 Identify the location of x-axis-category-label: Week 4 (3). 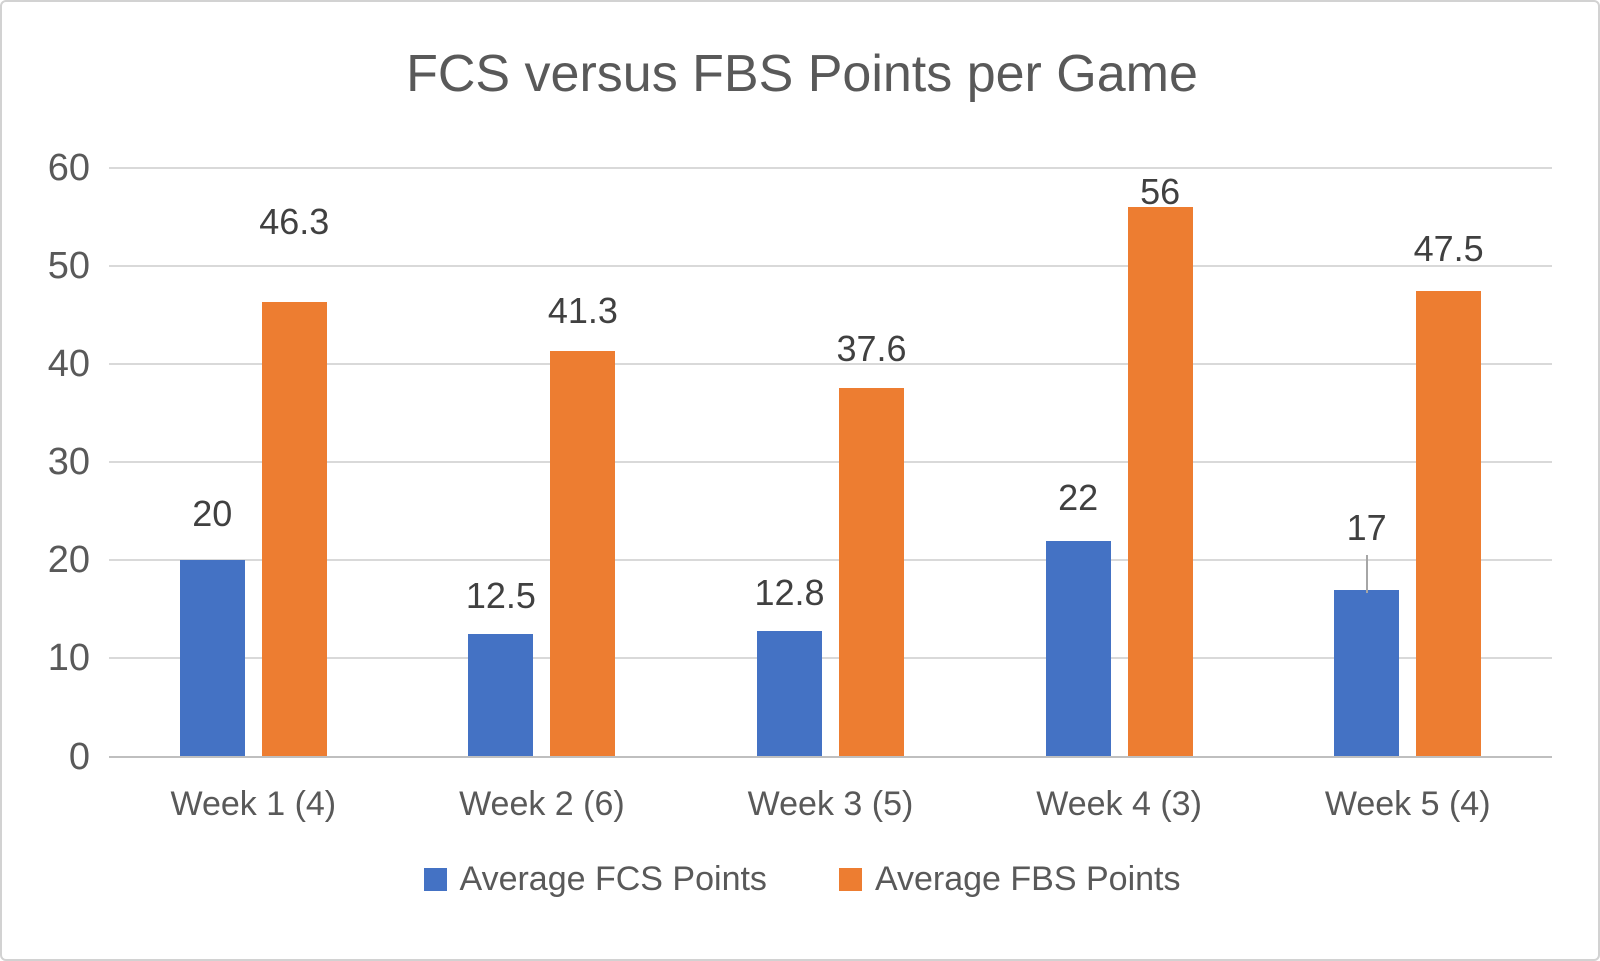
(1119, 804).